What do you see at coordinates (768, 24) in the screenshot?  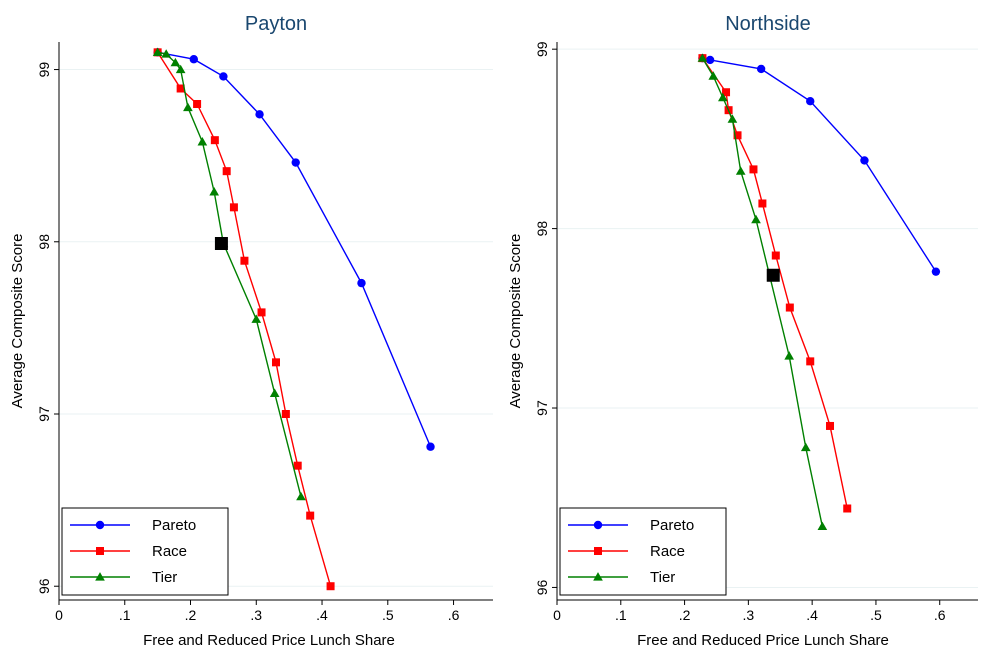 I see `chart-title: Northside` at bounding box center [768, 24].